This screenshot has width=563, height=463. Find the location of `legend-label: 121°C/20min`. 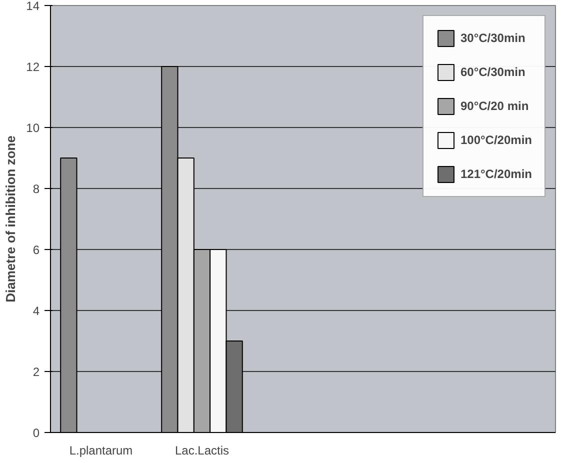

legend-label: 121°C/20min is located at coordinates (496, 174).